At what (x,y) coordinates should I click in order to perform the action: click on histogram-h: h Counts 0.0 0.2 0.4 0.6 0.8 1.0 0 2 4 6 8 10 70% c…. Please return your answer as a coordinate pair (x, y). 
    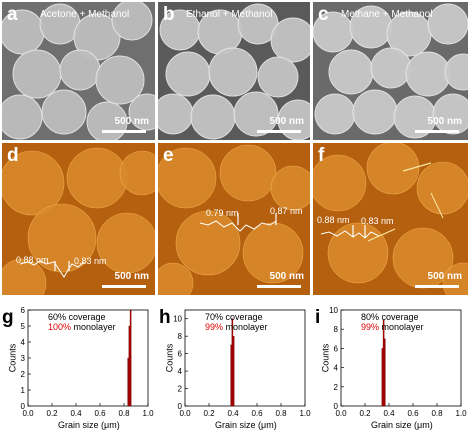
    Looking at the image, I should click on (235, 366).